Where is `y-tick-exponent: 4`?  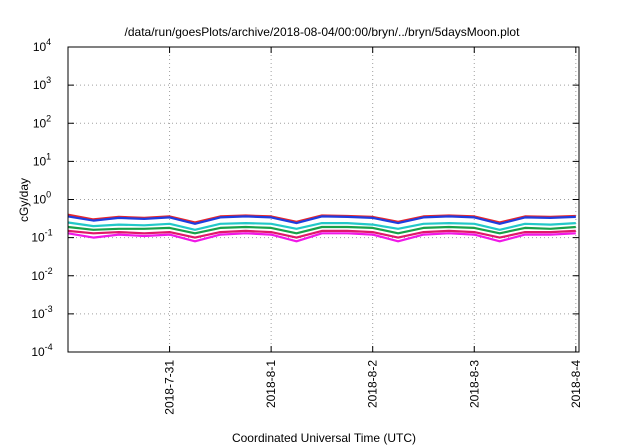 y-tick-exponent: 4 is located at coordinates (48, 42).